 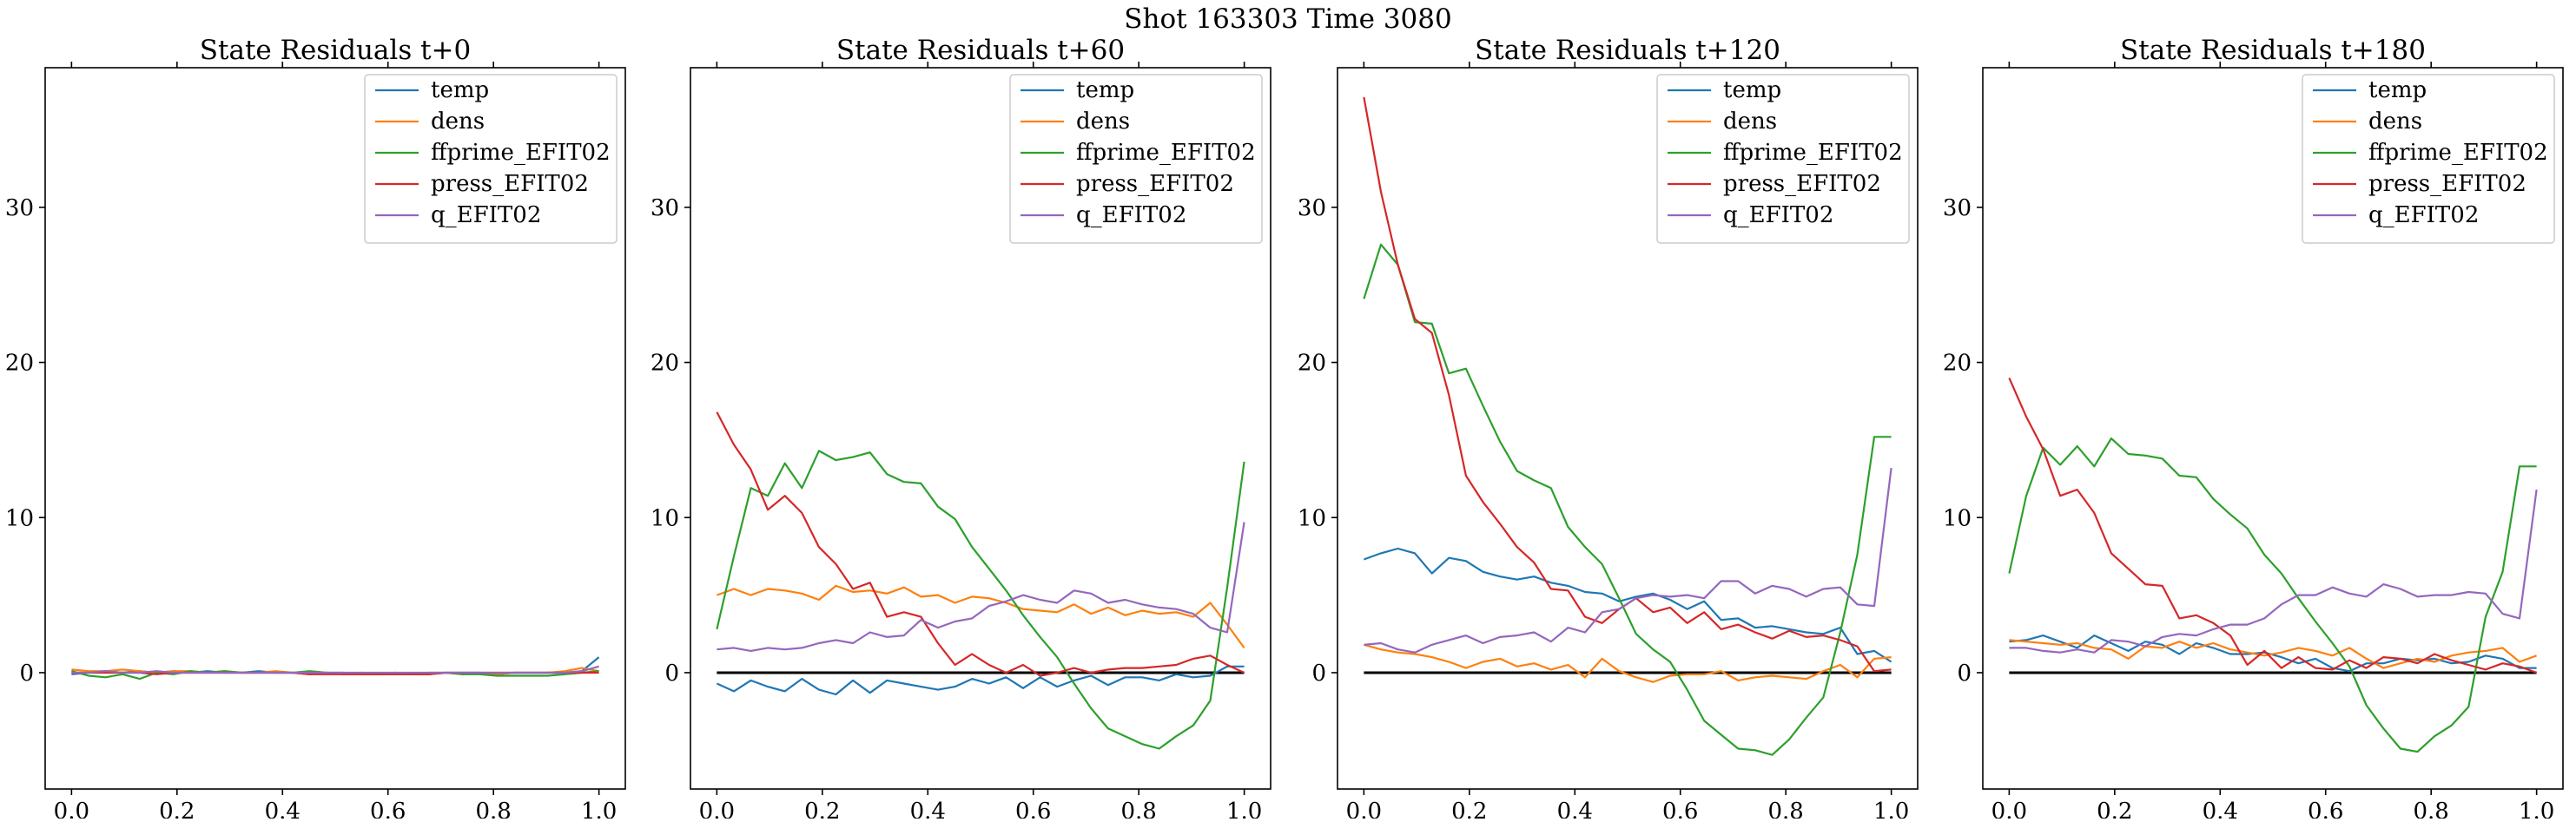 I want to click on subplot-title: State Residuals t+0, so click(x=335, y=50).